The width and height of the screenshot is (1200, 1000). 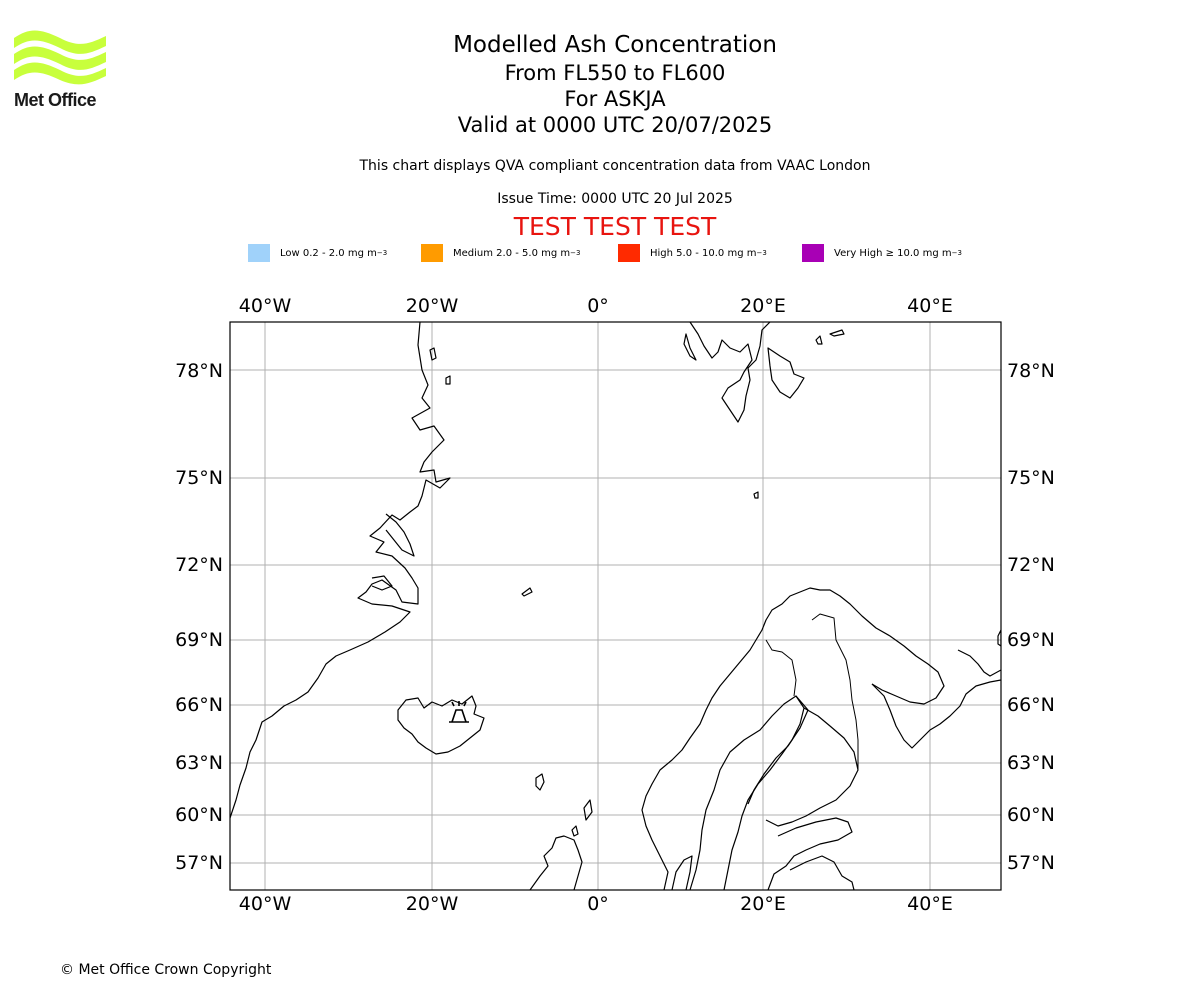 I want to click on lat-tick-right-4: 69°N, so click(x=1031, y=640).